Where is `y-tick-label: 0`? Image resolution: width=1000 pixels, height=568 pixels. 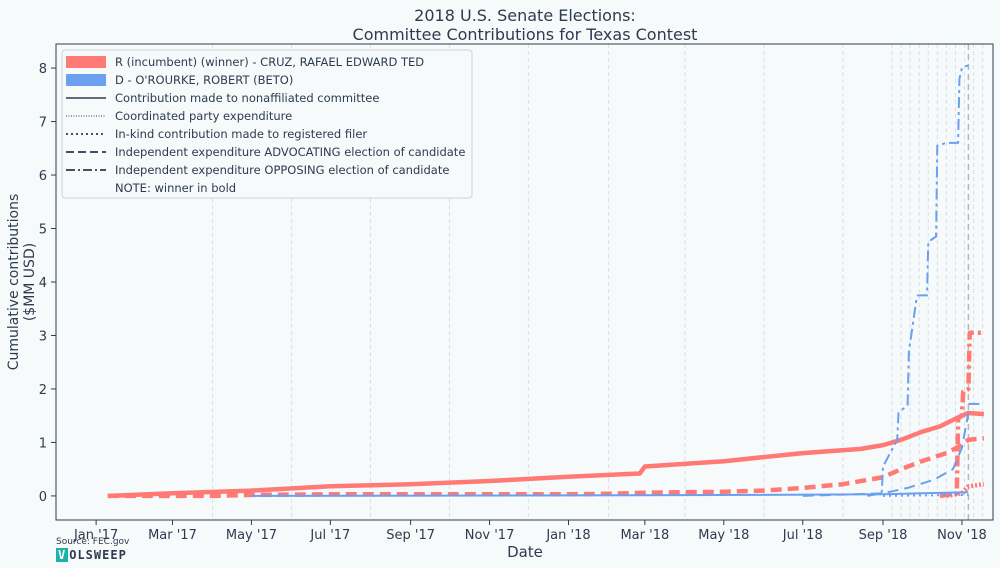
y-tick-label: 0 is located at coordinates (43, 497).